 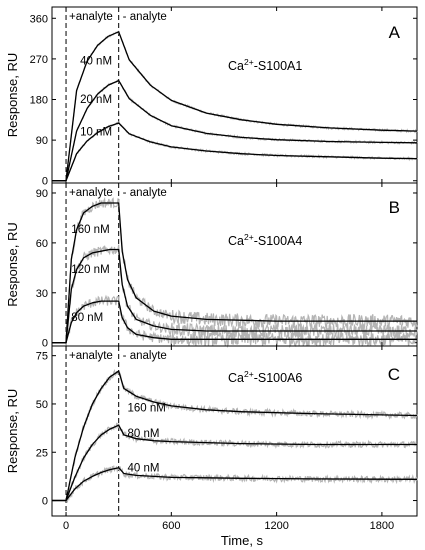 What do you see at coordinates (90, 270) in the screenshot?
I see `series-label: 120 nM` at bounding box center [90, 270].